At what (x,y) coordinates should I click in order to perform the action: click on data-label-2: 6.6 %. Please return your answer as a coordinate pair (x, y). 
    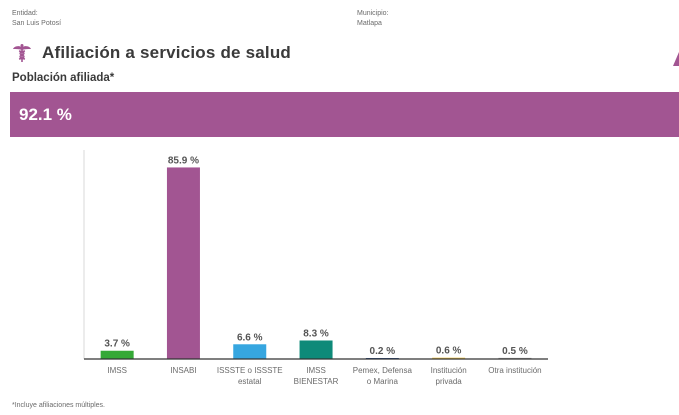
    Looking at the image, I should click on (250, 337).